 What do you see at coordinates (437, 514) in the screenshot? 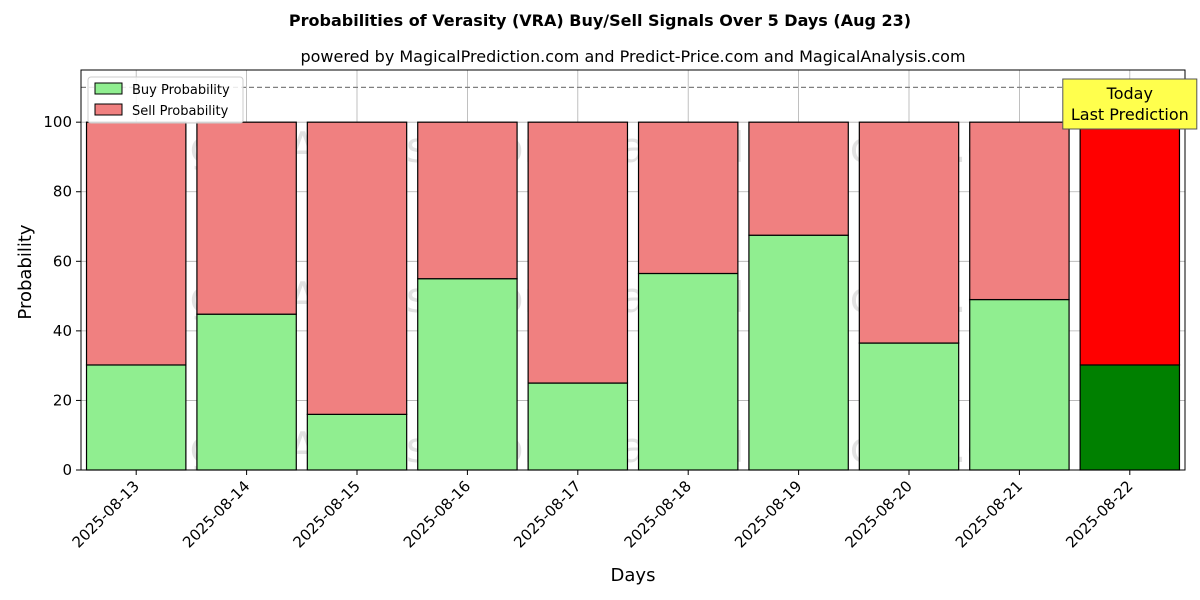
I see `x-tick-label: 2025-08-16` at bounding box center [437, 514].